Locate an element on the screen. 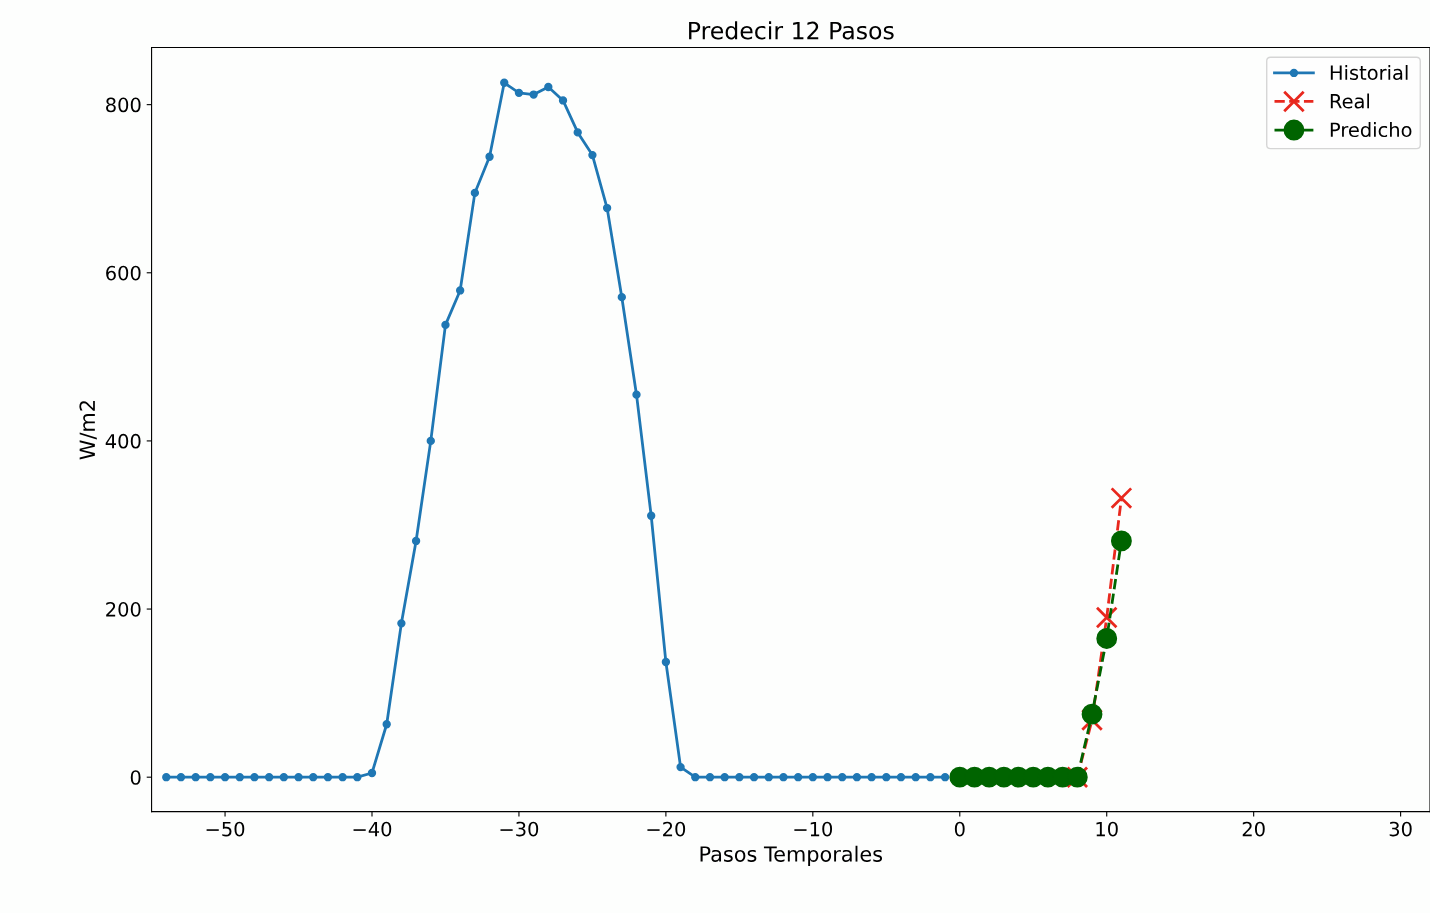 This screenshot has height=913, width=1430. x-tick-label: −40 is located at coordinates (372, 829).